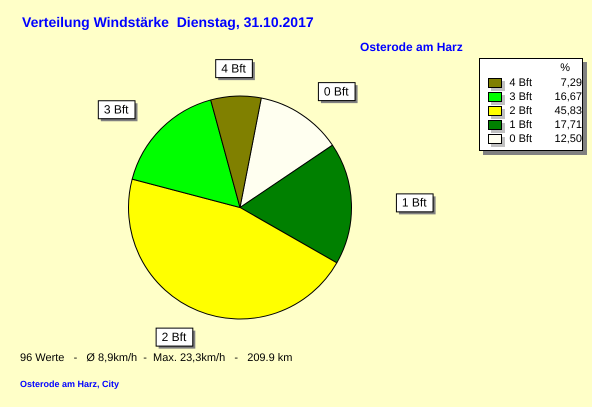 This screenshot has height=407, width=592. What do you see at coordinates (156, 358) in the screenshot?
I see `text: 96 Werte - Ø 8,9km/h - Max. 23,3km/h - 209.9 km` at bounding box center [156, 358].